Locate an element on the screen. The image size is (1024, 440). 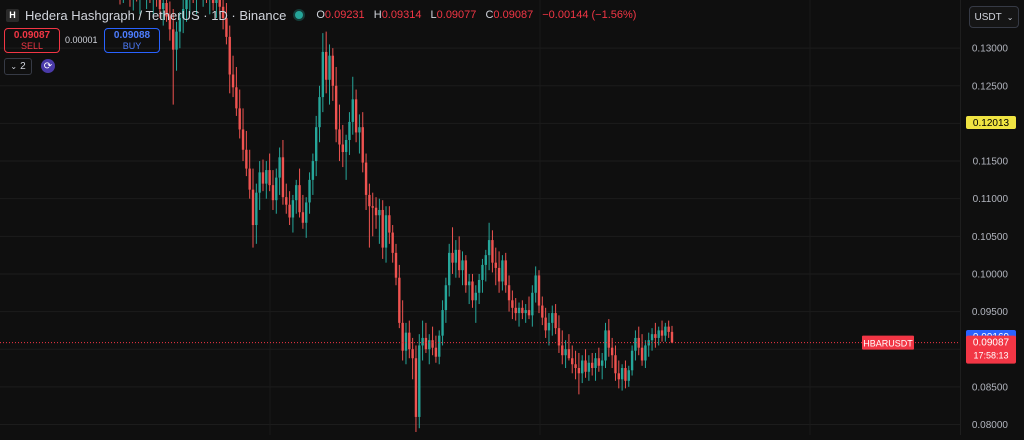
overlay-layer: HBARUSDT is located at coordinates (480, 342).